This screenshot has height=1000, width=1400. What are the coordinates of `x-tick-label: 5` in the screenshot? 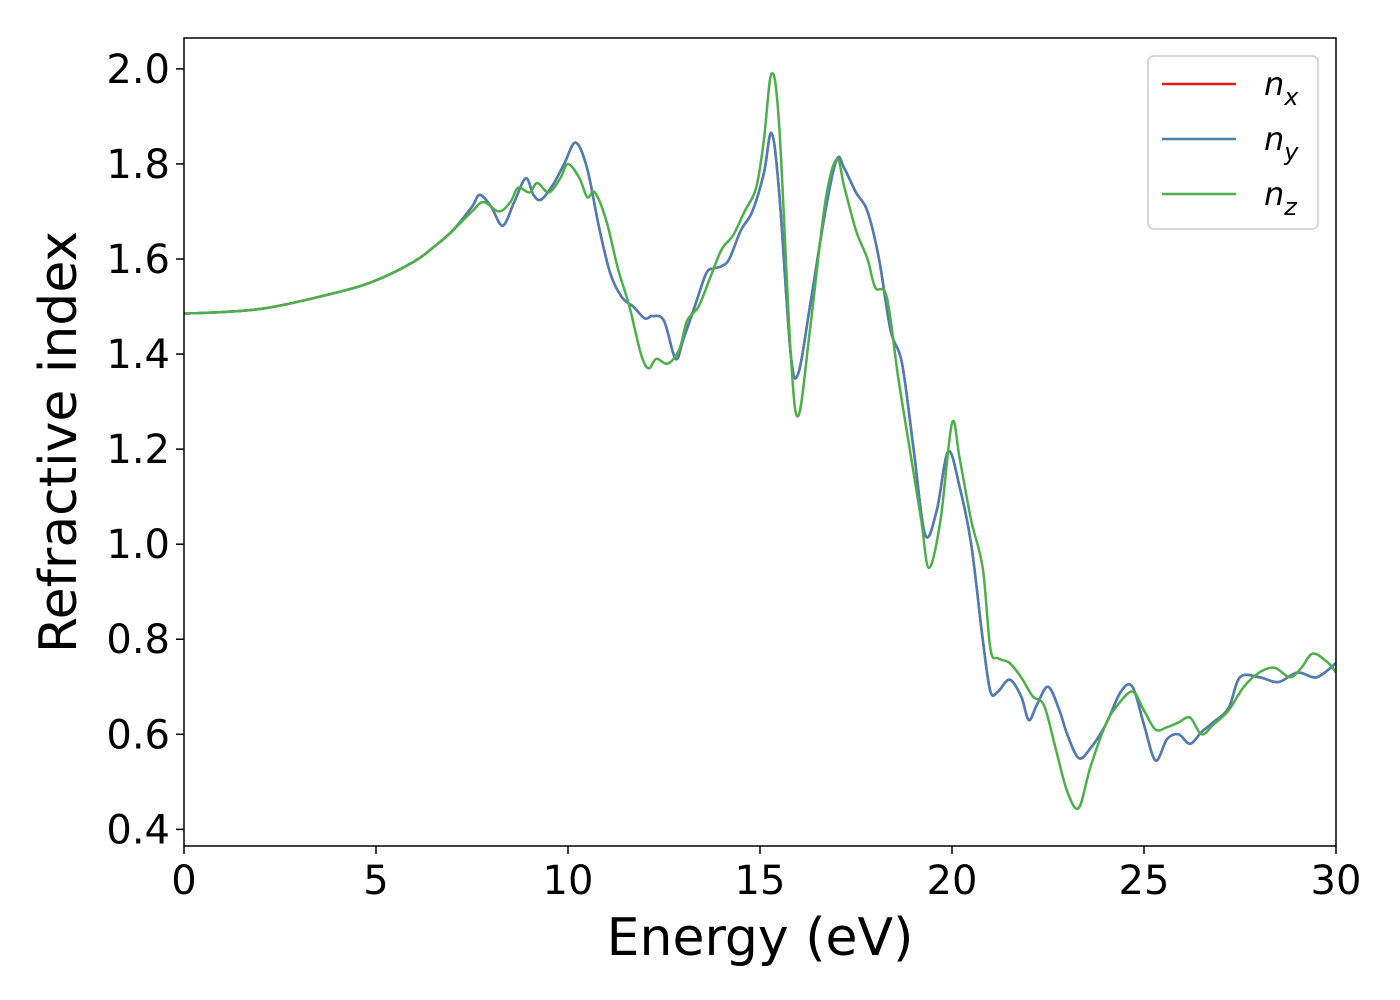 It's located at (375, 881).